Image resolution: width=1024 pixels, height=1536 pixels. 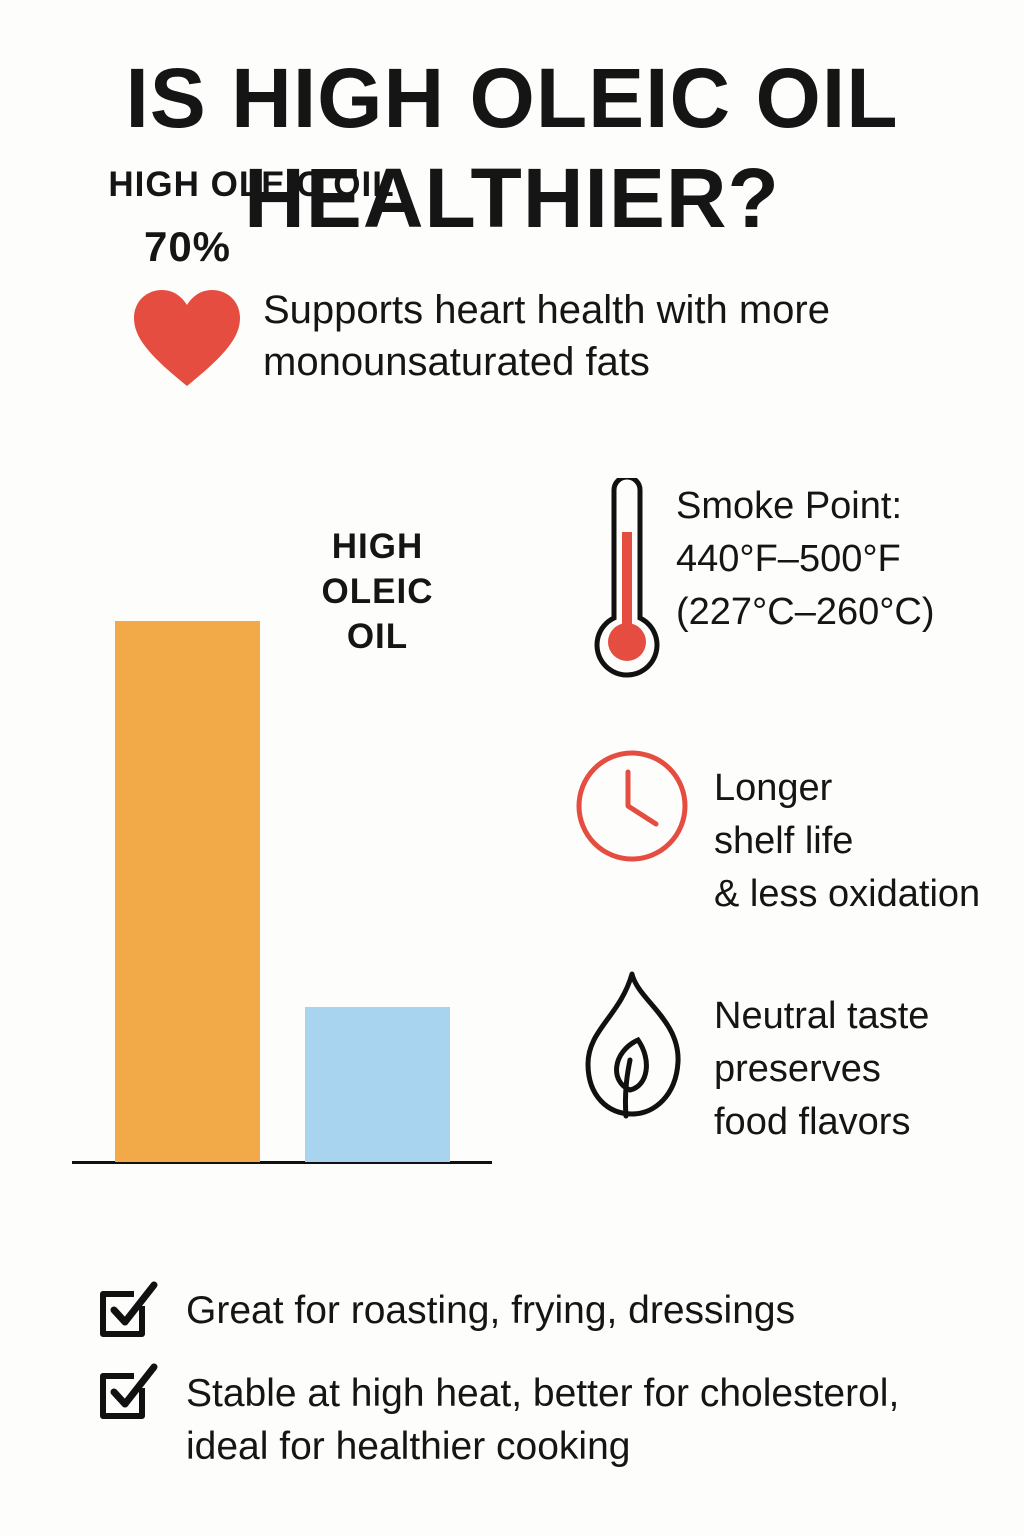 What do you see at coordinates (812, 1122) in the screenshot?
I see `feature-line: food flavors` at bounding box center [812, 1122].